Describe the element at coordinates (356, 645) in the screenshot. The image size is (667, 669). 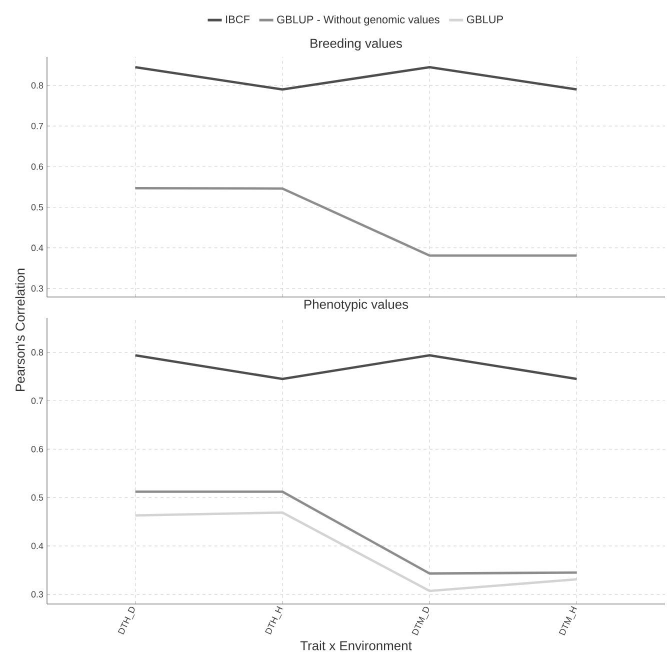
I see `x-axis-title: Trait x Environment` at that location.